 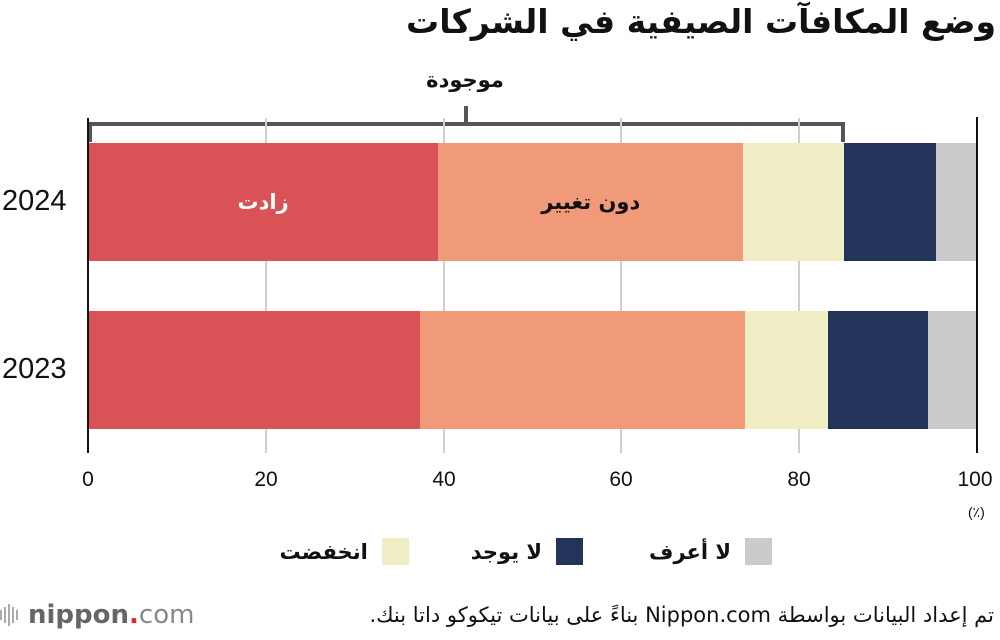 What do you see at coordinates (266, 479) in the screenshot?
I see `x-tick-20: 20` at bounding box center [266, 479].